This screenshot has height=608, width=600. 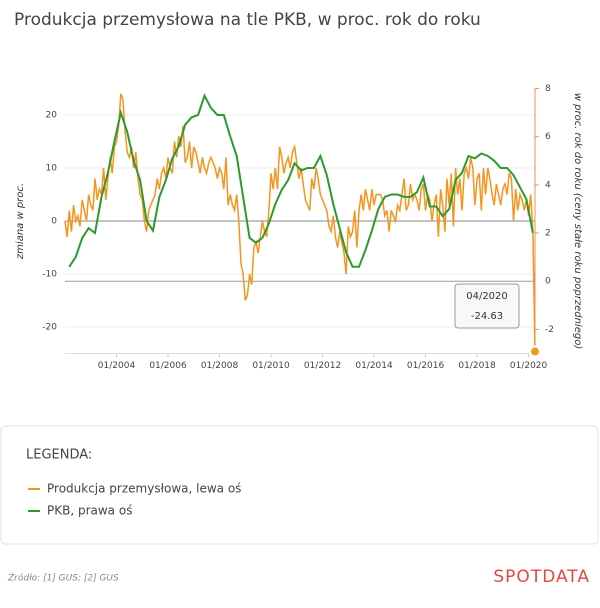 What do you see at coordinates (548, 137) in the screenshot?
I see `y2-tick-label: 6` at bounding box center [548, 137].